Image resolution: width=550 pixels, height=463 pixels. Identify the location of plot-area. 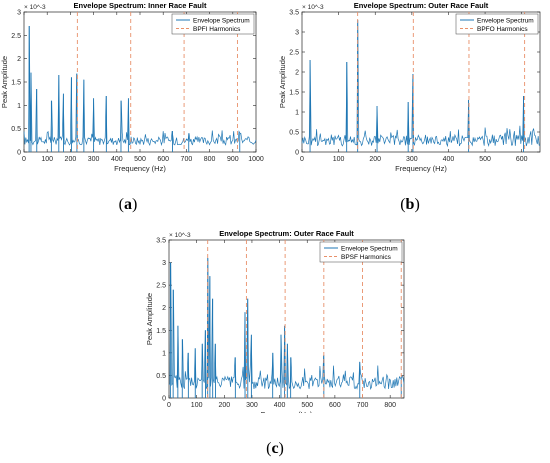
(421, 82).